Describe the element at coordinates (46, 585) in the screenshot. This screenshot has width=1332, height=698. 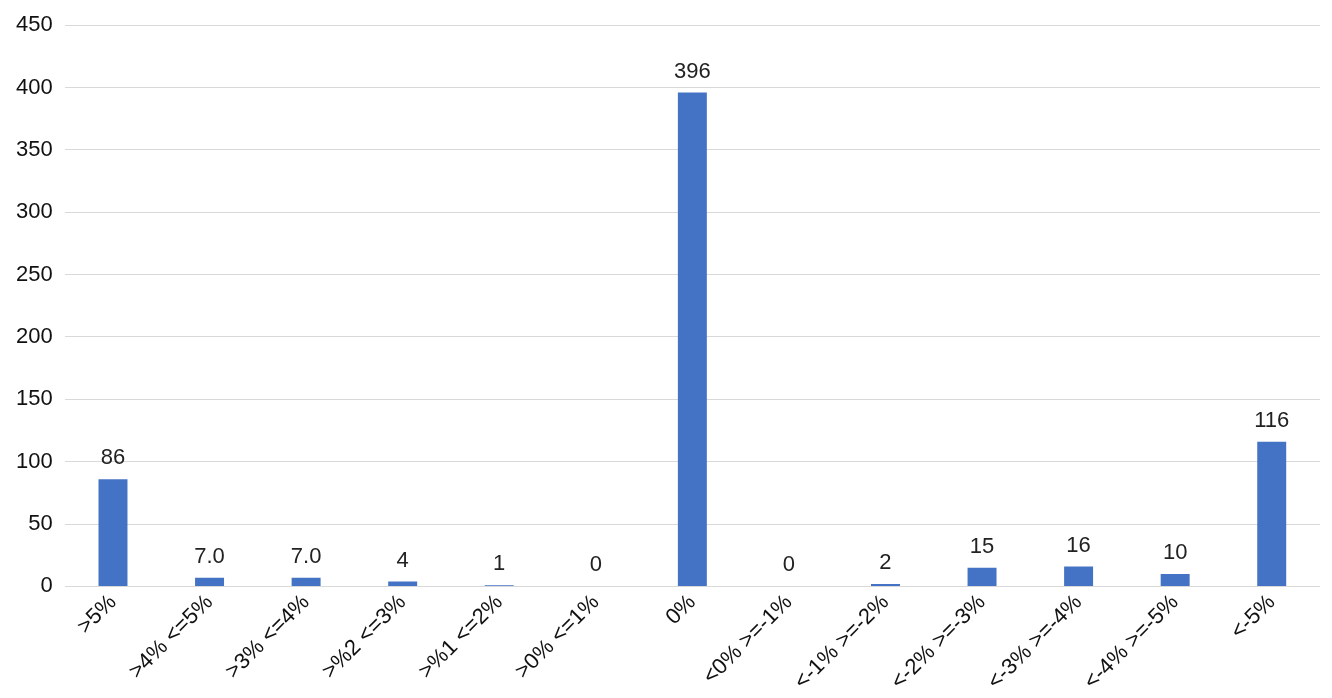
I see `y-tick-label: 0` at that location.